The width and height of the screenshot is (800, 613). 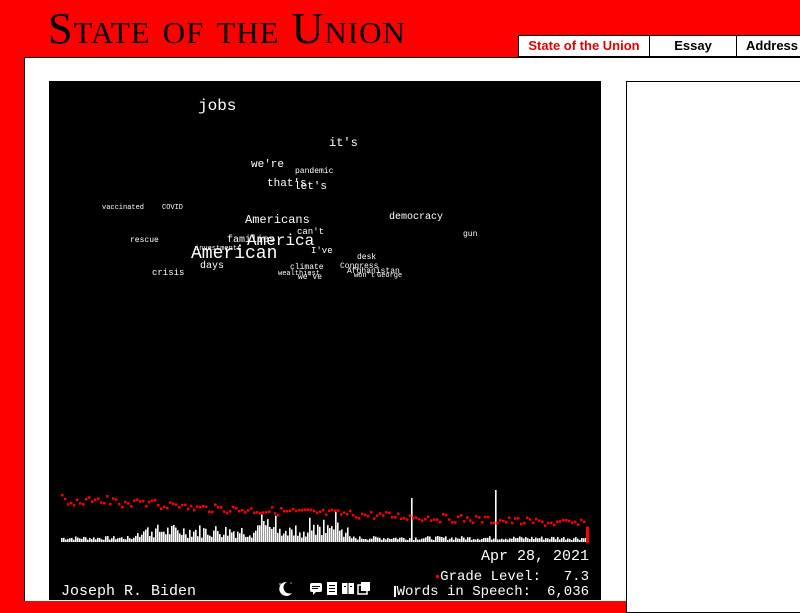 I want to click on nav-tabs: State of the Union Essay Address, so click(x=659, y=46).